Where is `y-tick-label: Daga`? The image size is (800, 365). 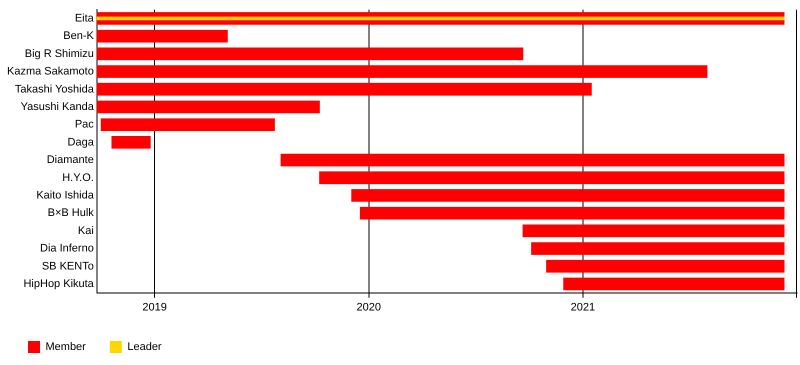 y-tick-label: Daga is located at coordinates (81, 142).